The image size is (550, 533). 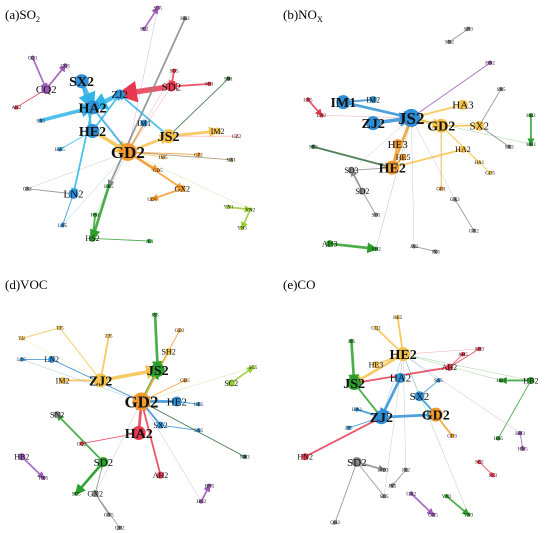 What do you see at coordinates (464, 214) in the screenshot?
I see `edge-GX2-GX3` at bounding box center [464, 214].